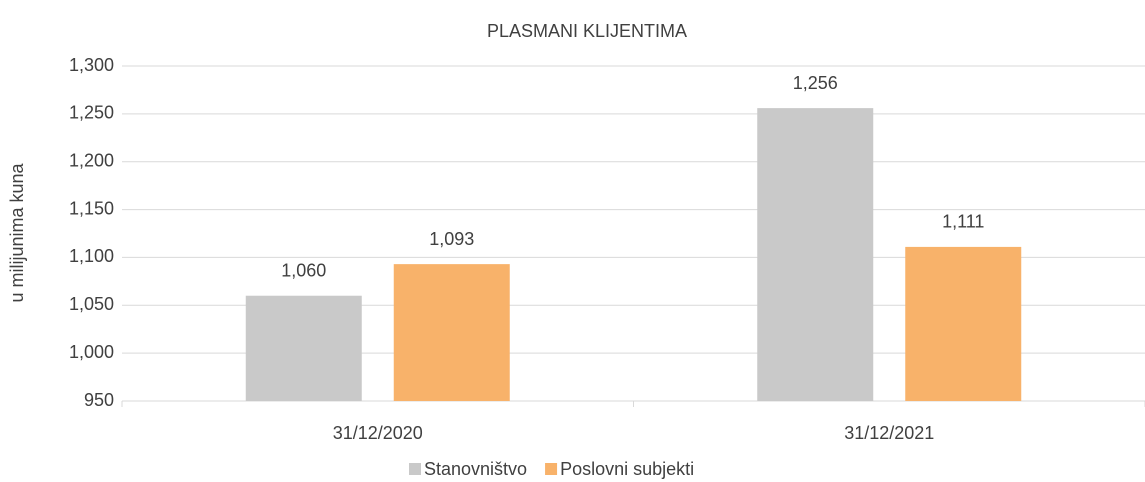  What do you see at coordinates (587, 31) in the screenshot?
I see `chart-title: PLASMANI KLIJENTIMA` at bounding box center [587, 31].